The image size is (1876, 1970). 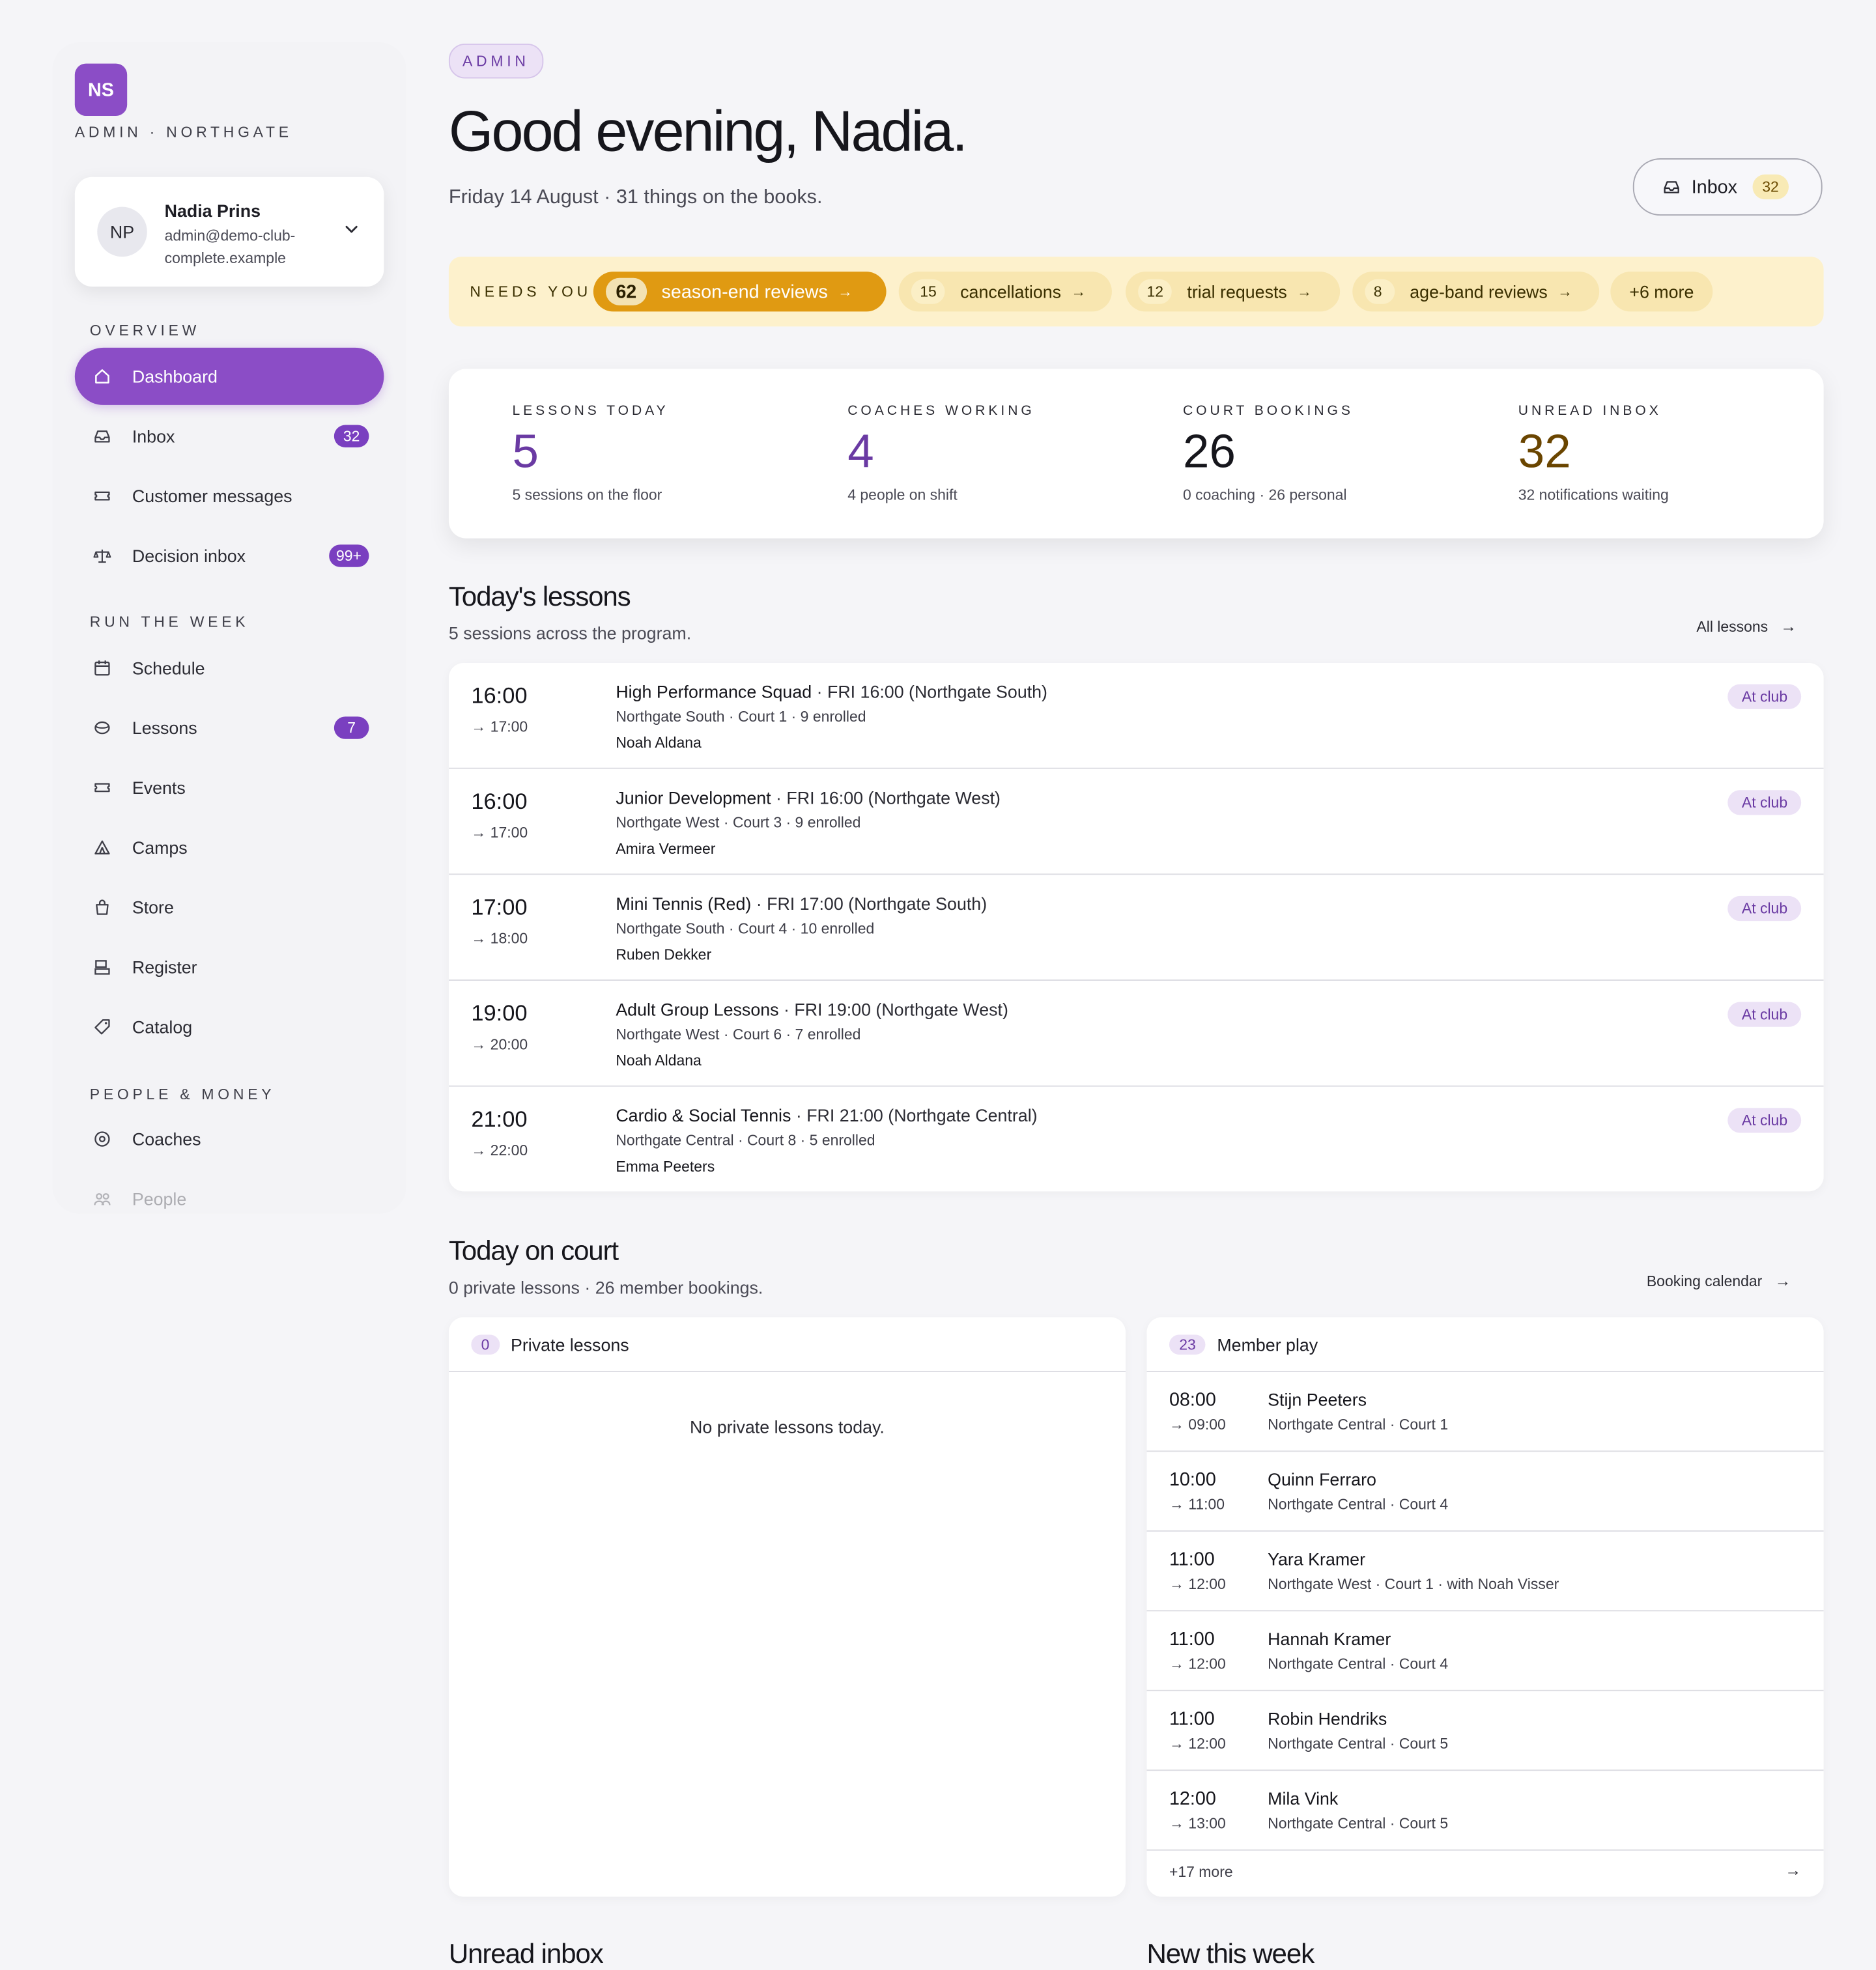 I want to click on lesson-end: → 18:00, so click(x=500, y=938).